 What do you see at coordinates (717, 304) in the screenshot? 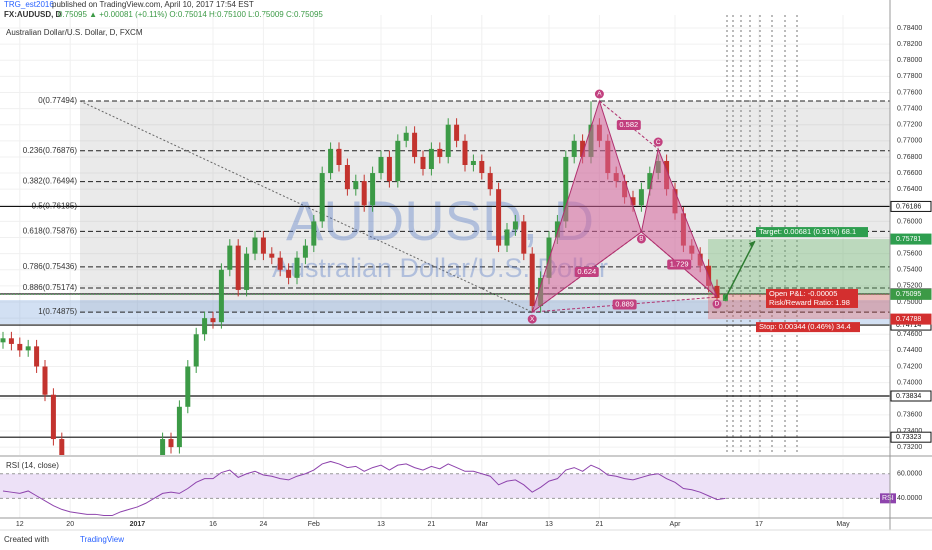
I see `pattern-point-label: D` at bounding box center [717, 304].